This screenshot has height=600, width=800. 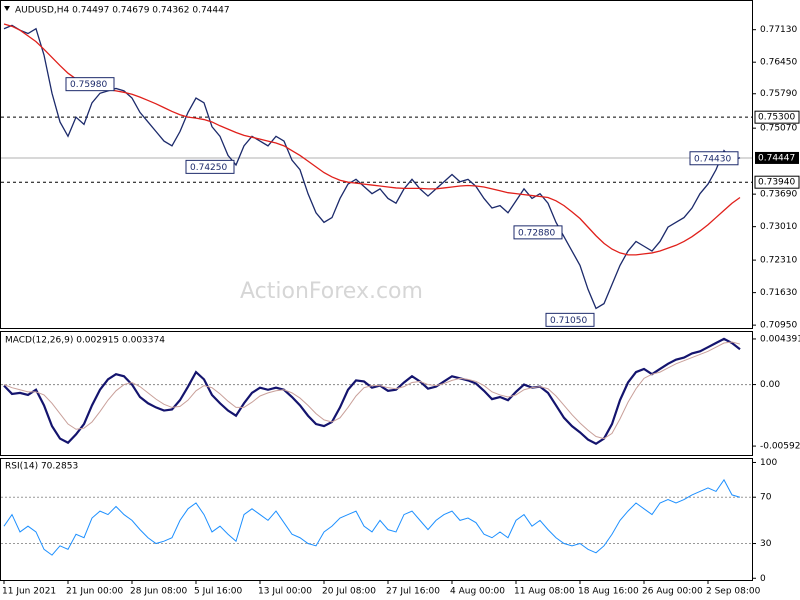 I want to click on x-tick-label: 28 Jun 08:00, so click(x=158, y=592).